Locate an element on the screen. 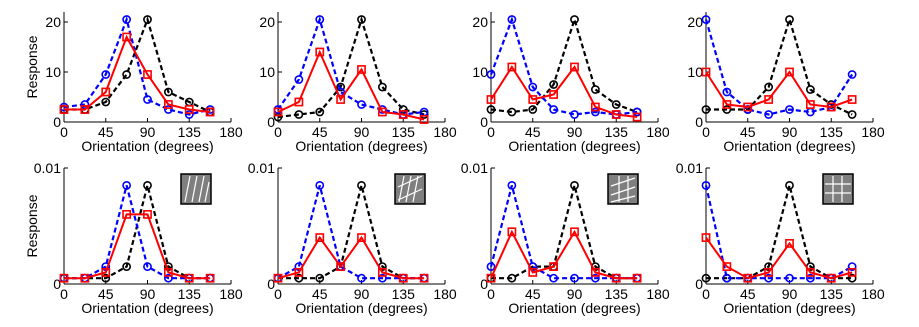 Image resolution: width=919 pixels, height=327 pixels. inset-frame is located at coordinates (838, 189).